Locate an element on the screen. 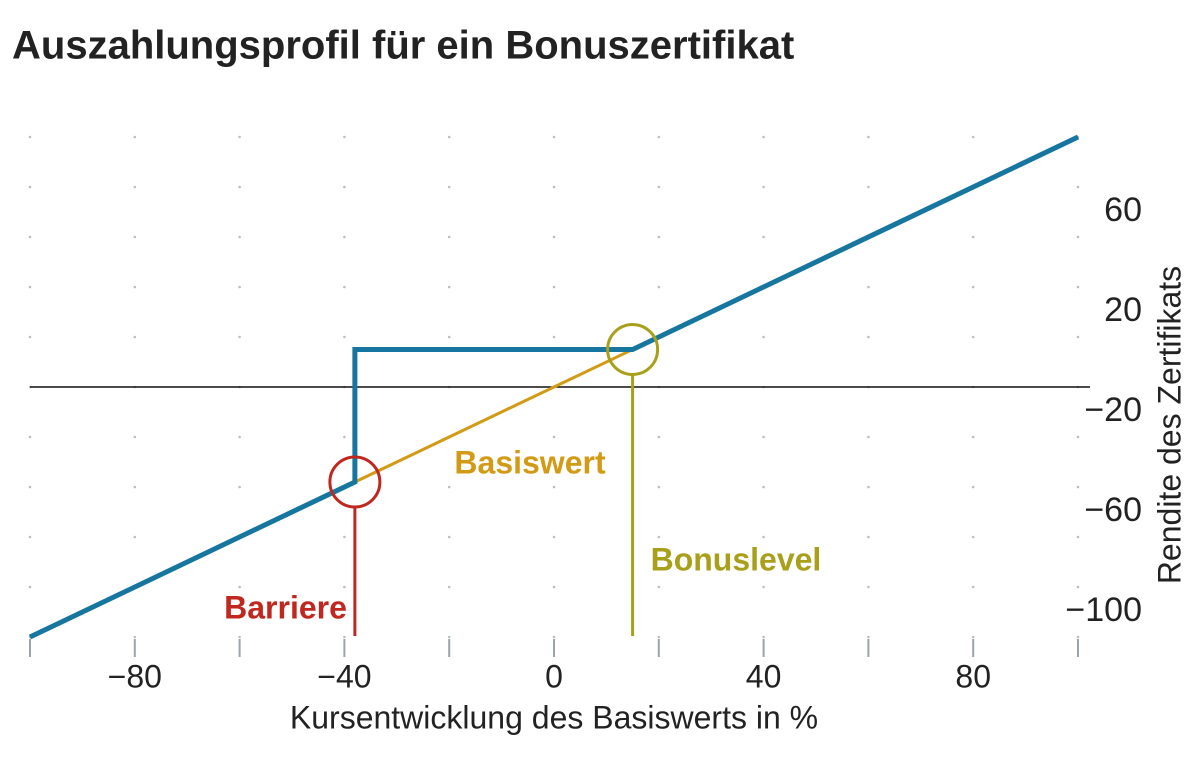 This screenshot has width=1200, height=765. x-tick-label: 0 is located at coordinates (554, 676).